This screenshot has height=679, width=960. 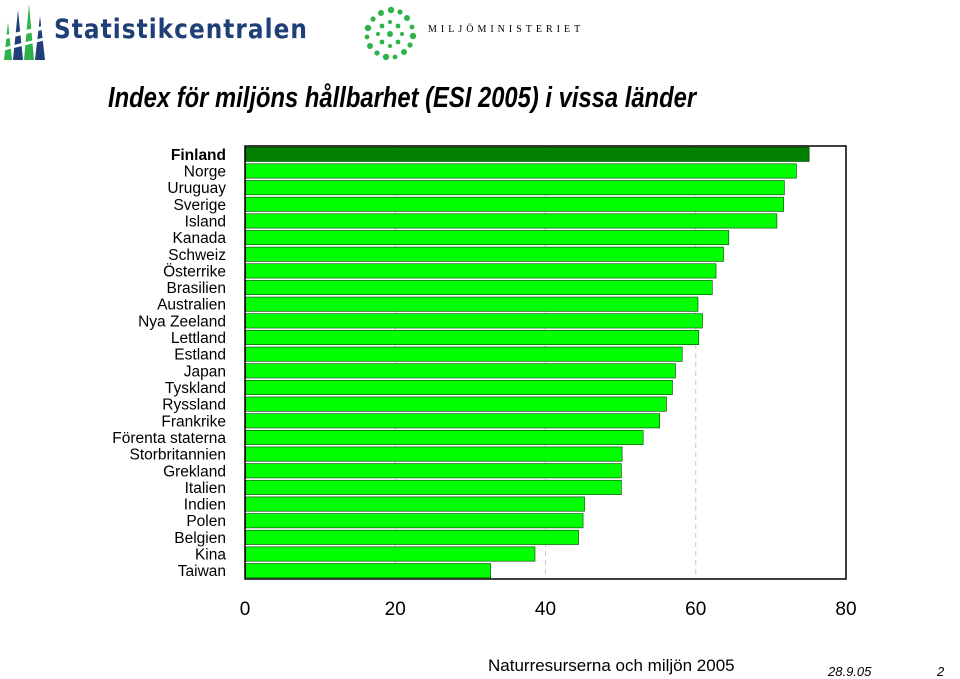 What do you see at coordinates (196, 288) in the screenshot?
I see `category-label: Brasilien` at bounding box center [196, 288].